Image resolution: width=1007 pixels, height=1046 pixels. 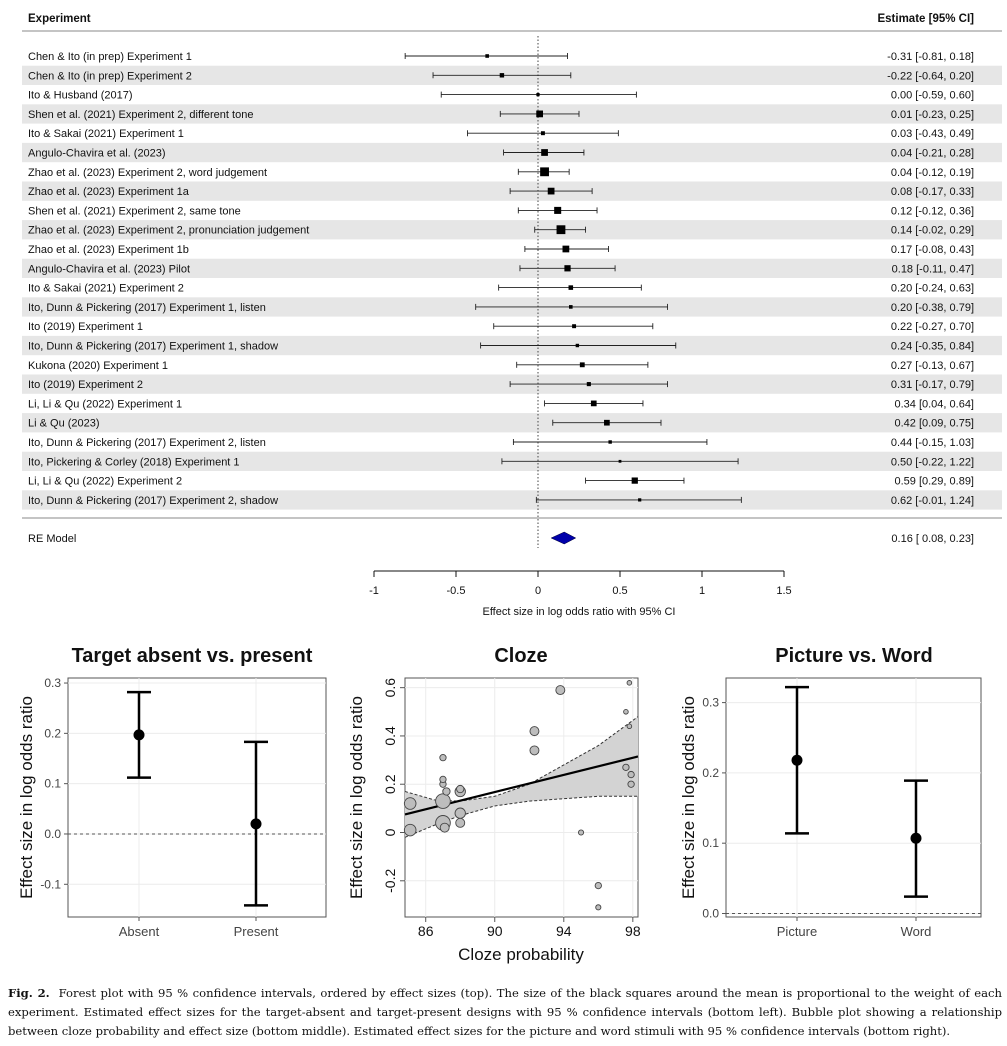 I want to click on forest-study-label: Kukona (2020) Experiment 1, so click(x=98, y=366).